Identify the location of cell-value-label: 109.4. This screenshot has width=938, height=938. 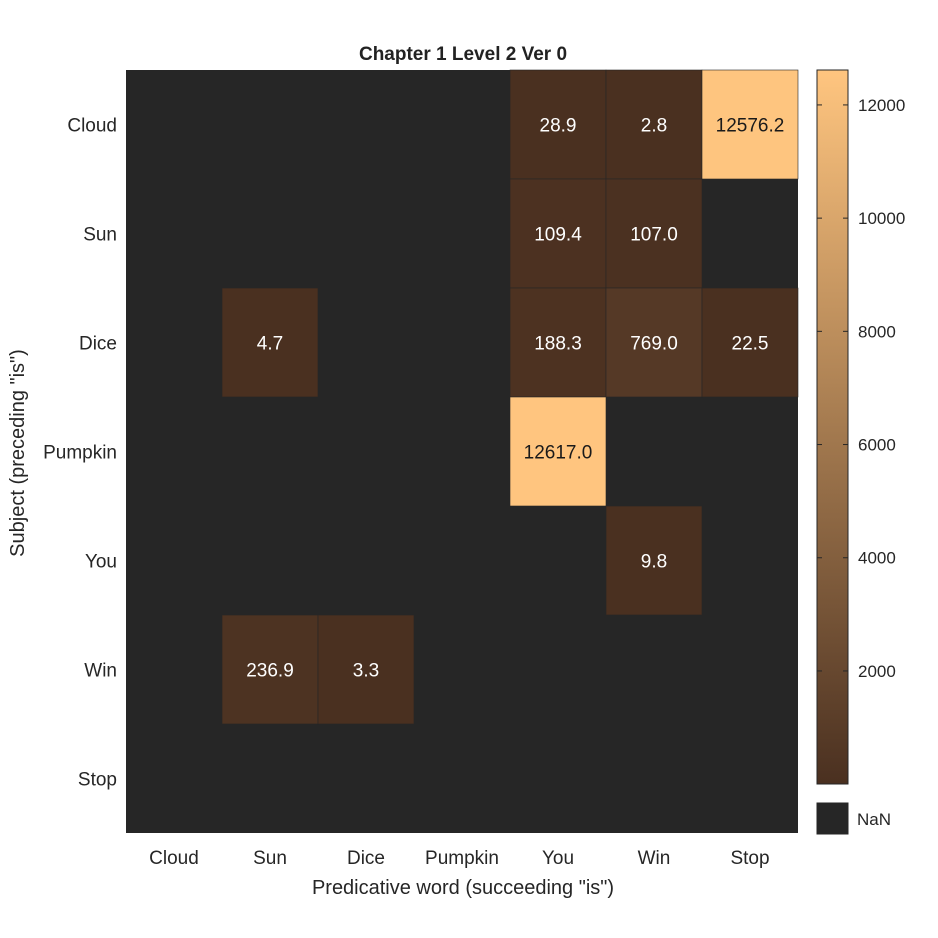
(558, 235).